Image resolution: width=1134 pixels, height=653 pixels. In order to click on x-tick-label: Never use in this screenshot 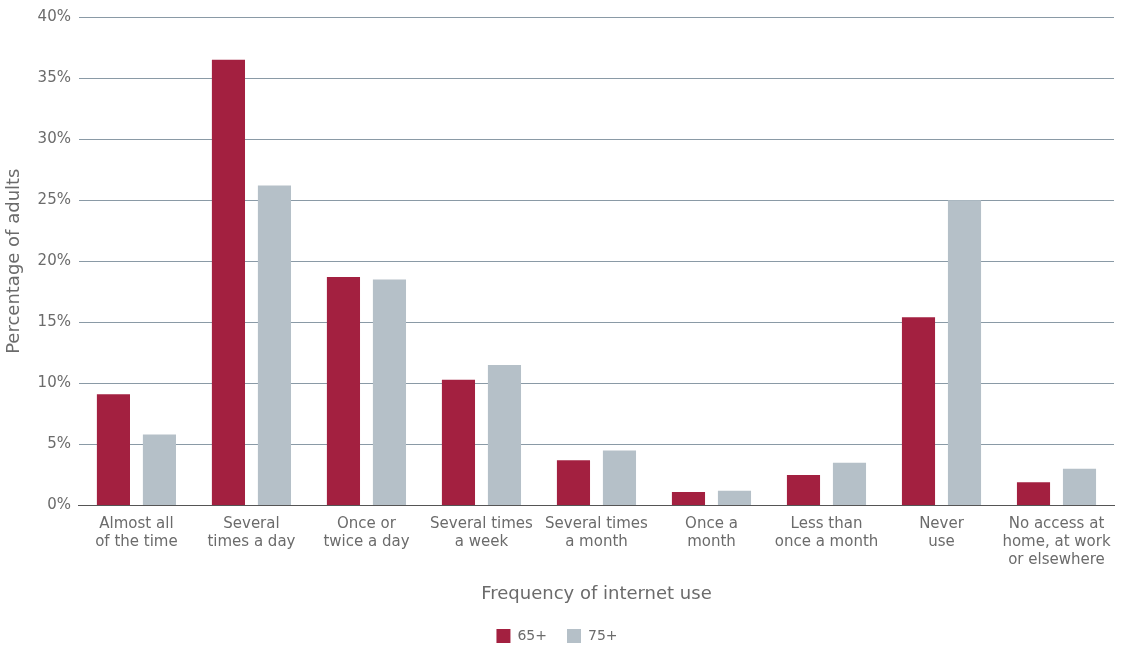, I will do `click(942, 532)`.